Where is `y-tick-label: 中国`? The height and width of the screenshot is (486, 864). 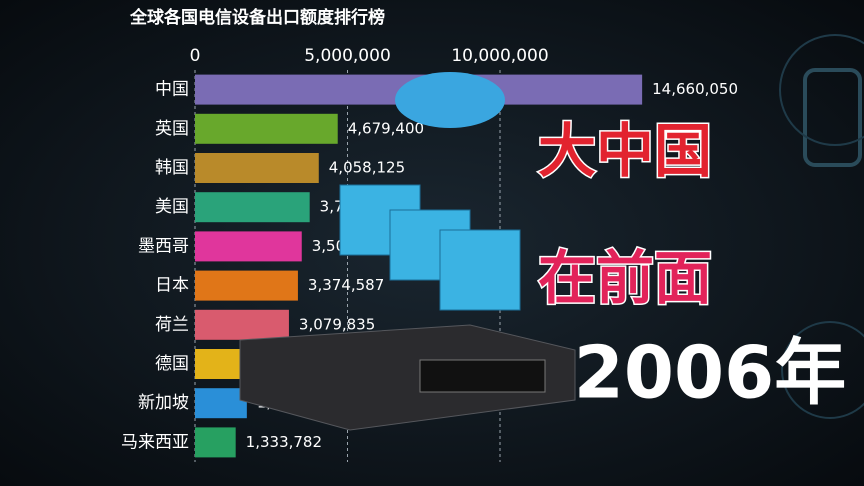
y-tick-label: 中国 is located at coordinates (172, 90).